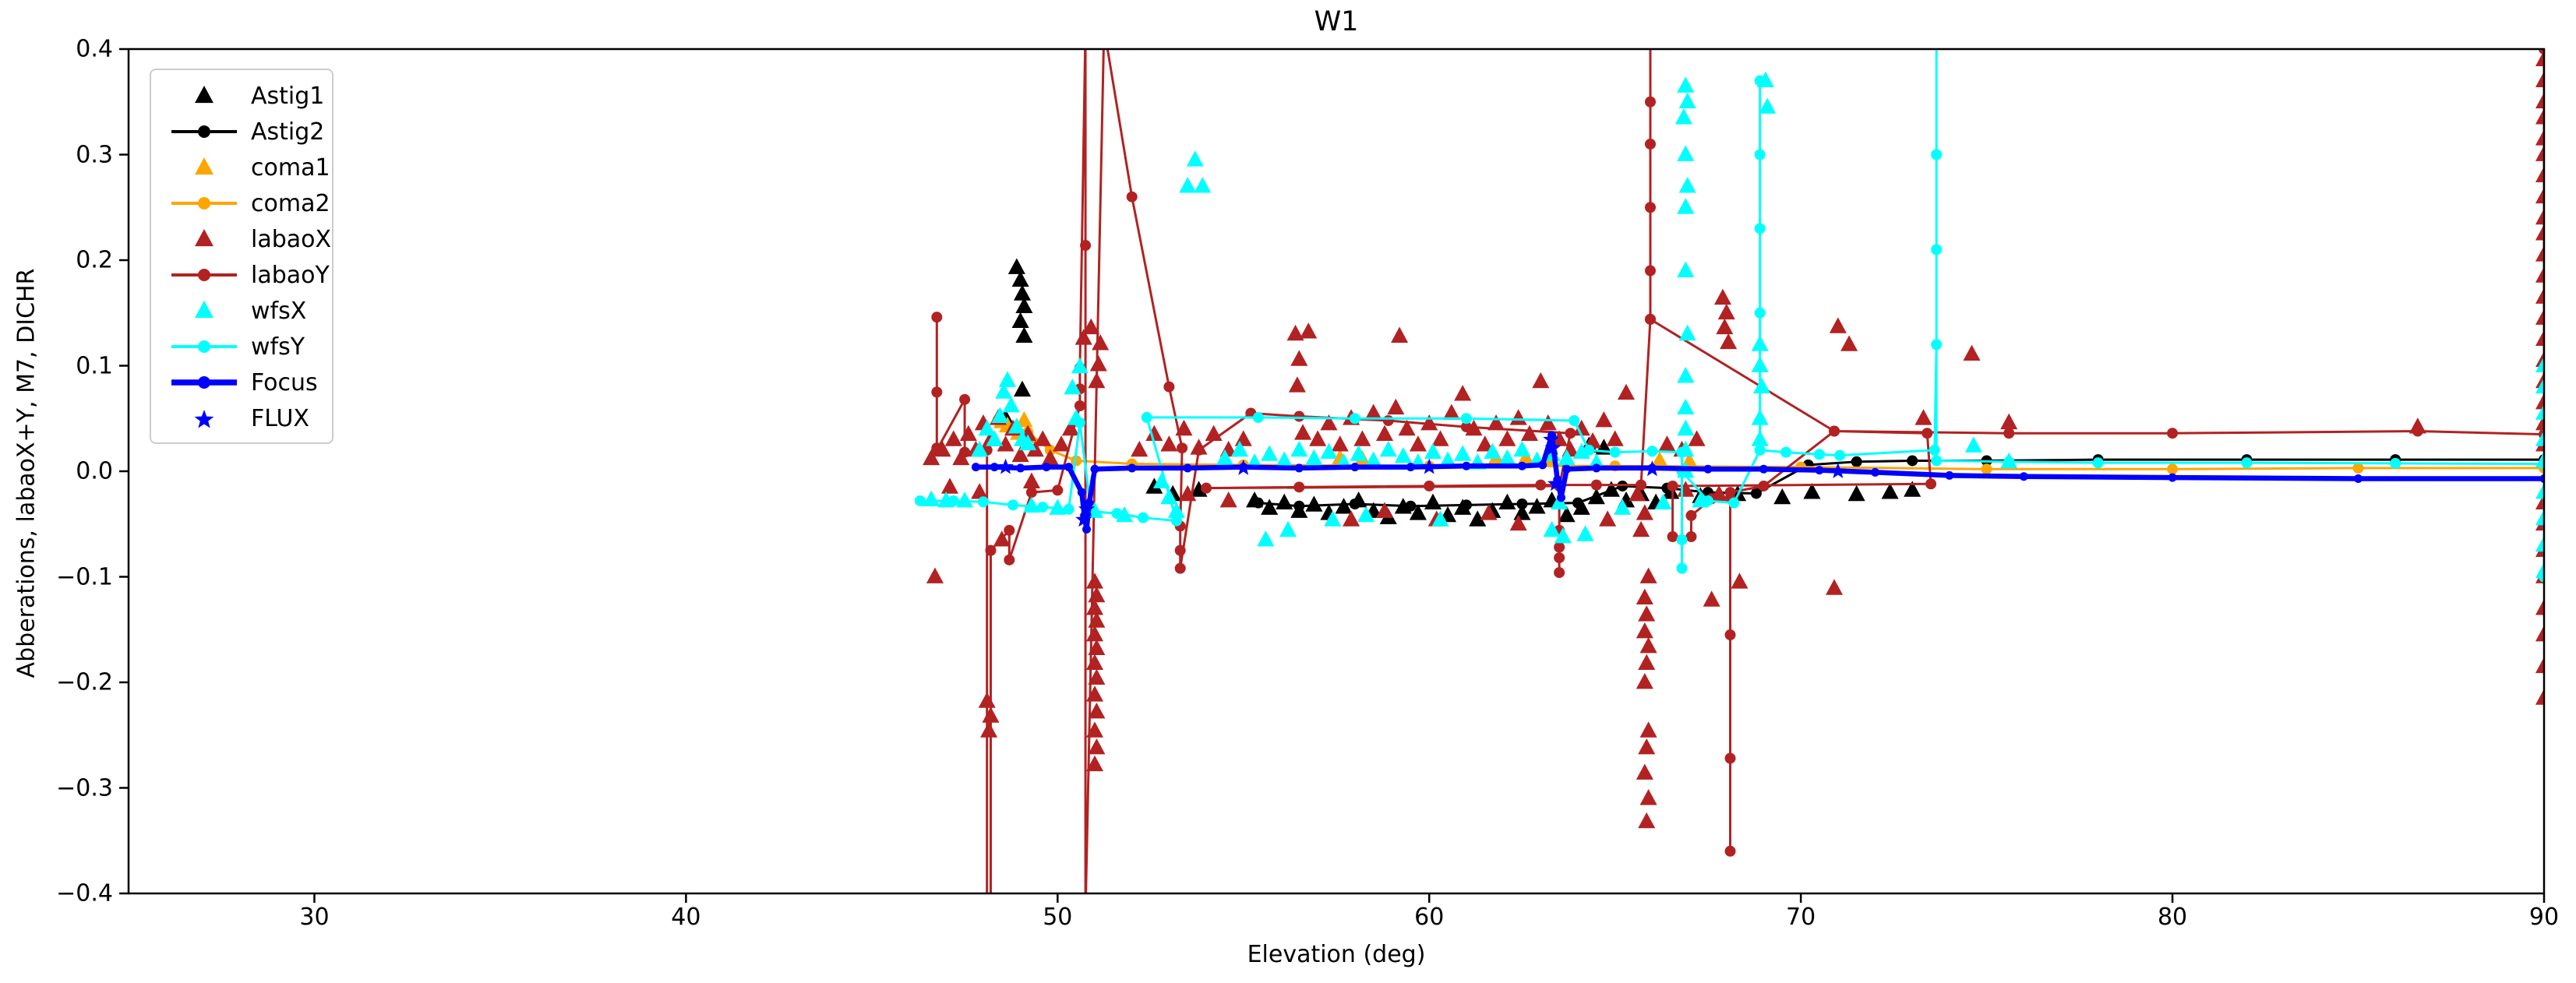  What do you see at coordinates (241, 96) in the screenshot?
I see `legend-item-Astig1: Astig1` at bounding box center [241, 96].